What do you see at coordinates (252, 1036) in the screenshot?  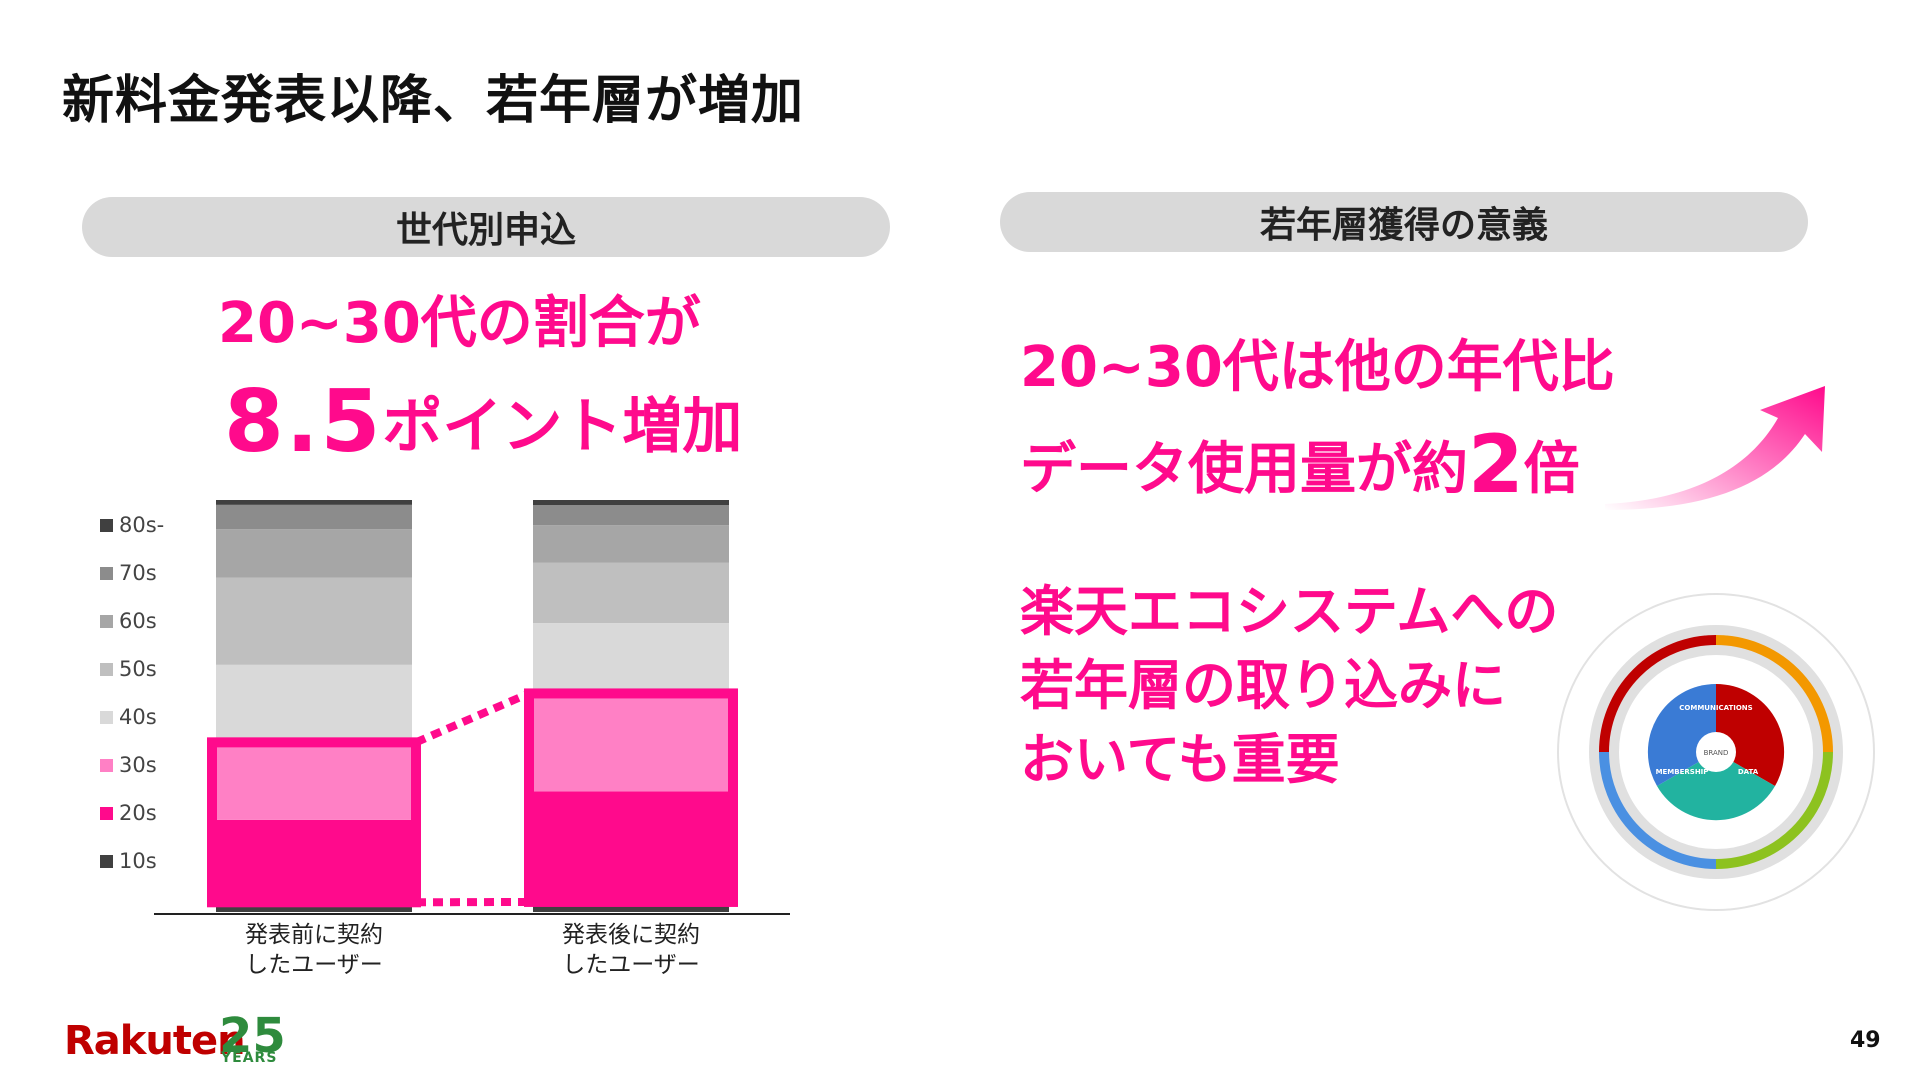 I see `logo-number: 25` at bounding box center [252, 1036].